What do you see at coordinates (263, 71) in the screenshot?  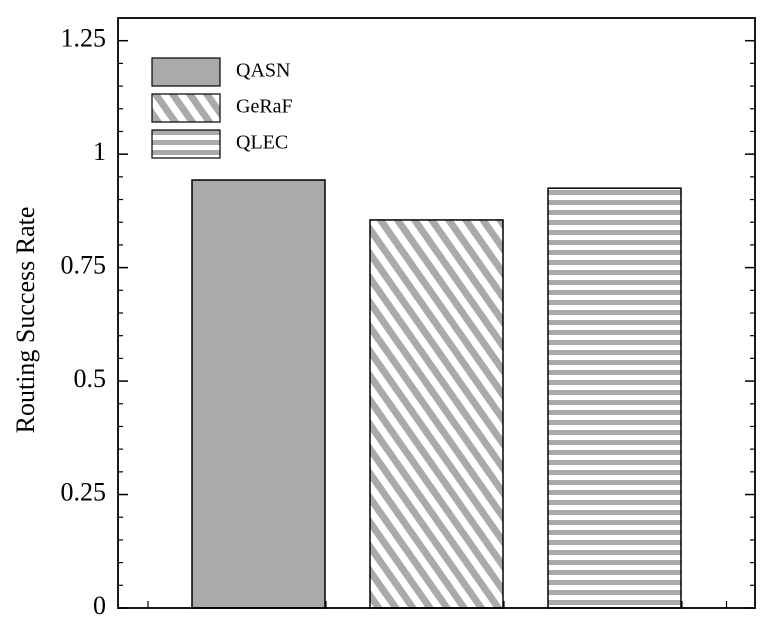 I see `legend-label: QASN` at bounding box center [263, 71].